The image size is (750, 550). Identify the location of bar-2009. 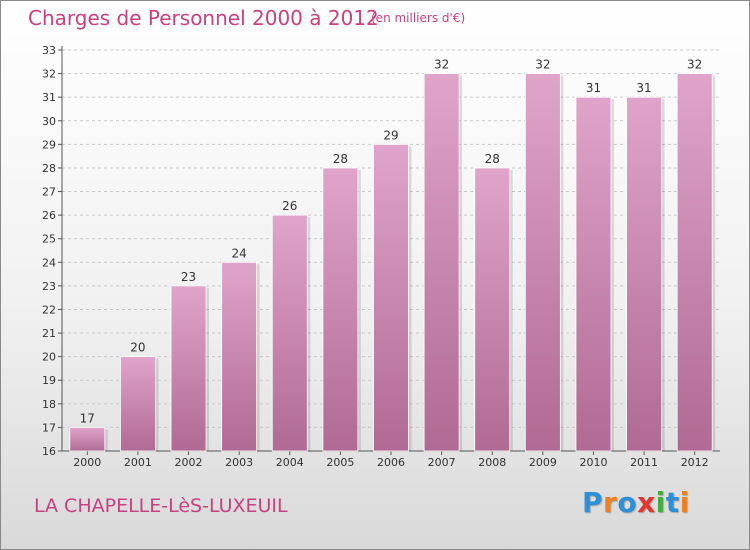
(542, 262).